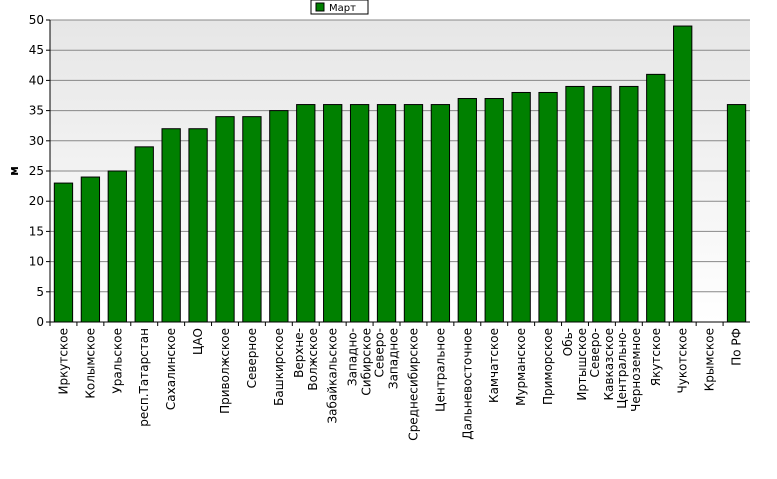 This screenshot has width=777, height=479. Describe the element at coordinates (36, 201) in the screenshot. I see `y-tick-label: 20` at that location.